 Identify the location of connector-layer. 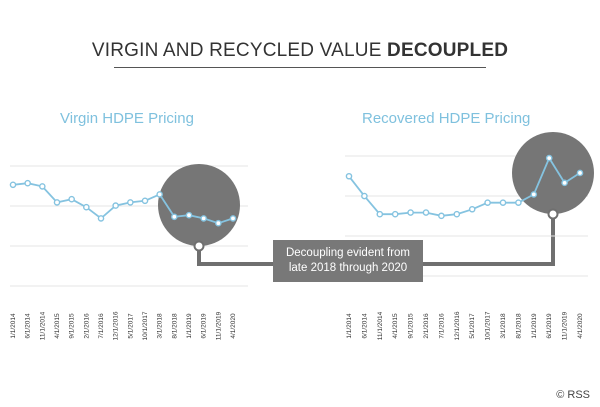
(376, 239).